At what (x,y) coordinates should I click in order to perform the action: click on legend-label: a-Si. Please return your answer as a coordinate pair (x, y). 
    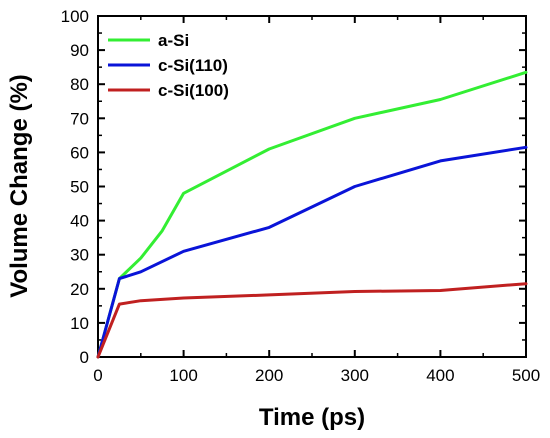
    Looking at the image, I should click on (173, 40).